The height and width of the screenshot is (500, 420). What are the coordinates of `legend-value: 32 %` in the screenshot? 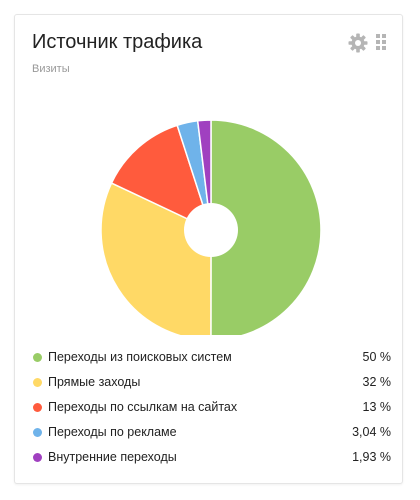 It's located at (377, 382).